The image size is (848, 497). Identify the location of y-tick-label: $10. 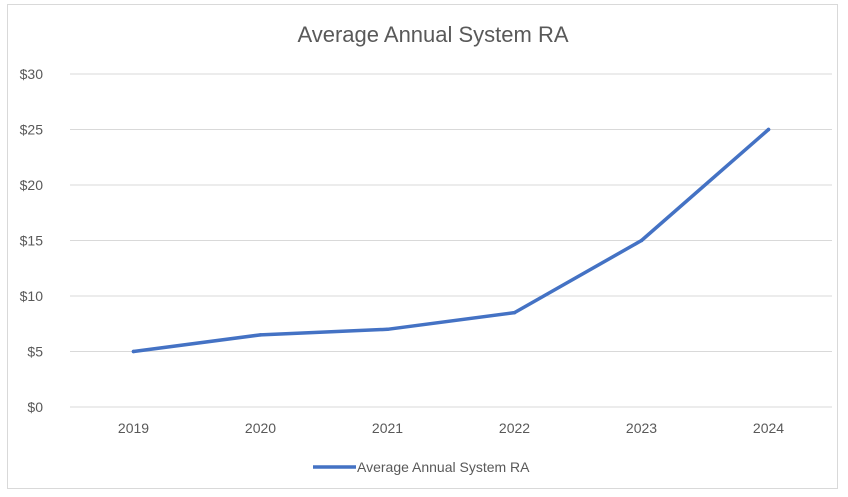
(32, 296).